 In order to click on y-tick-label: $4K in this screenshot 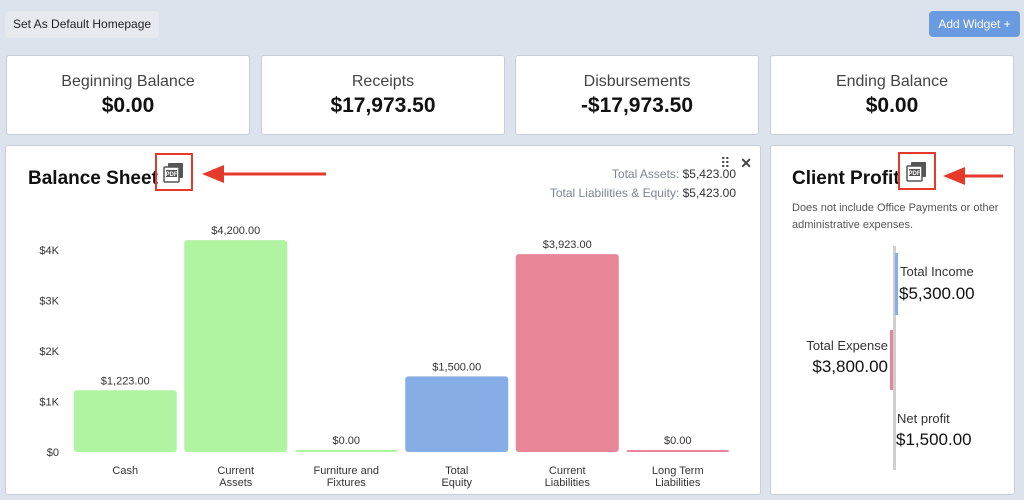, I will do `click(49, 251)`.